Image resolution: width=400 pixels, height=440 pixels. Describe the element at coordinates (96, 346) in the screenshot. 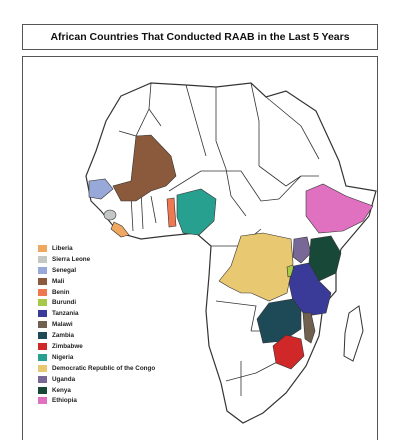

I see `legend-item-zimbabwe: Zimbabwe` at that location.